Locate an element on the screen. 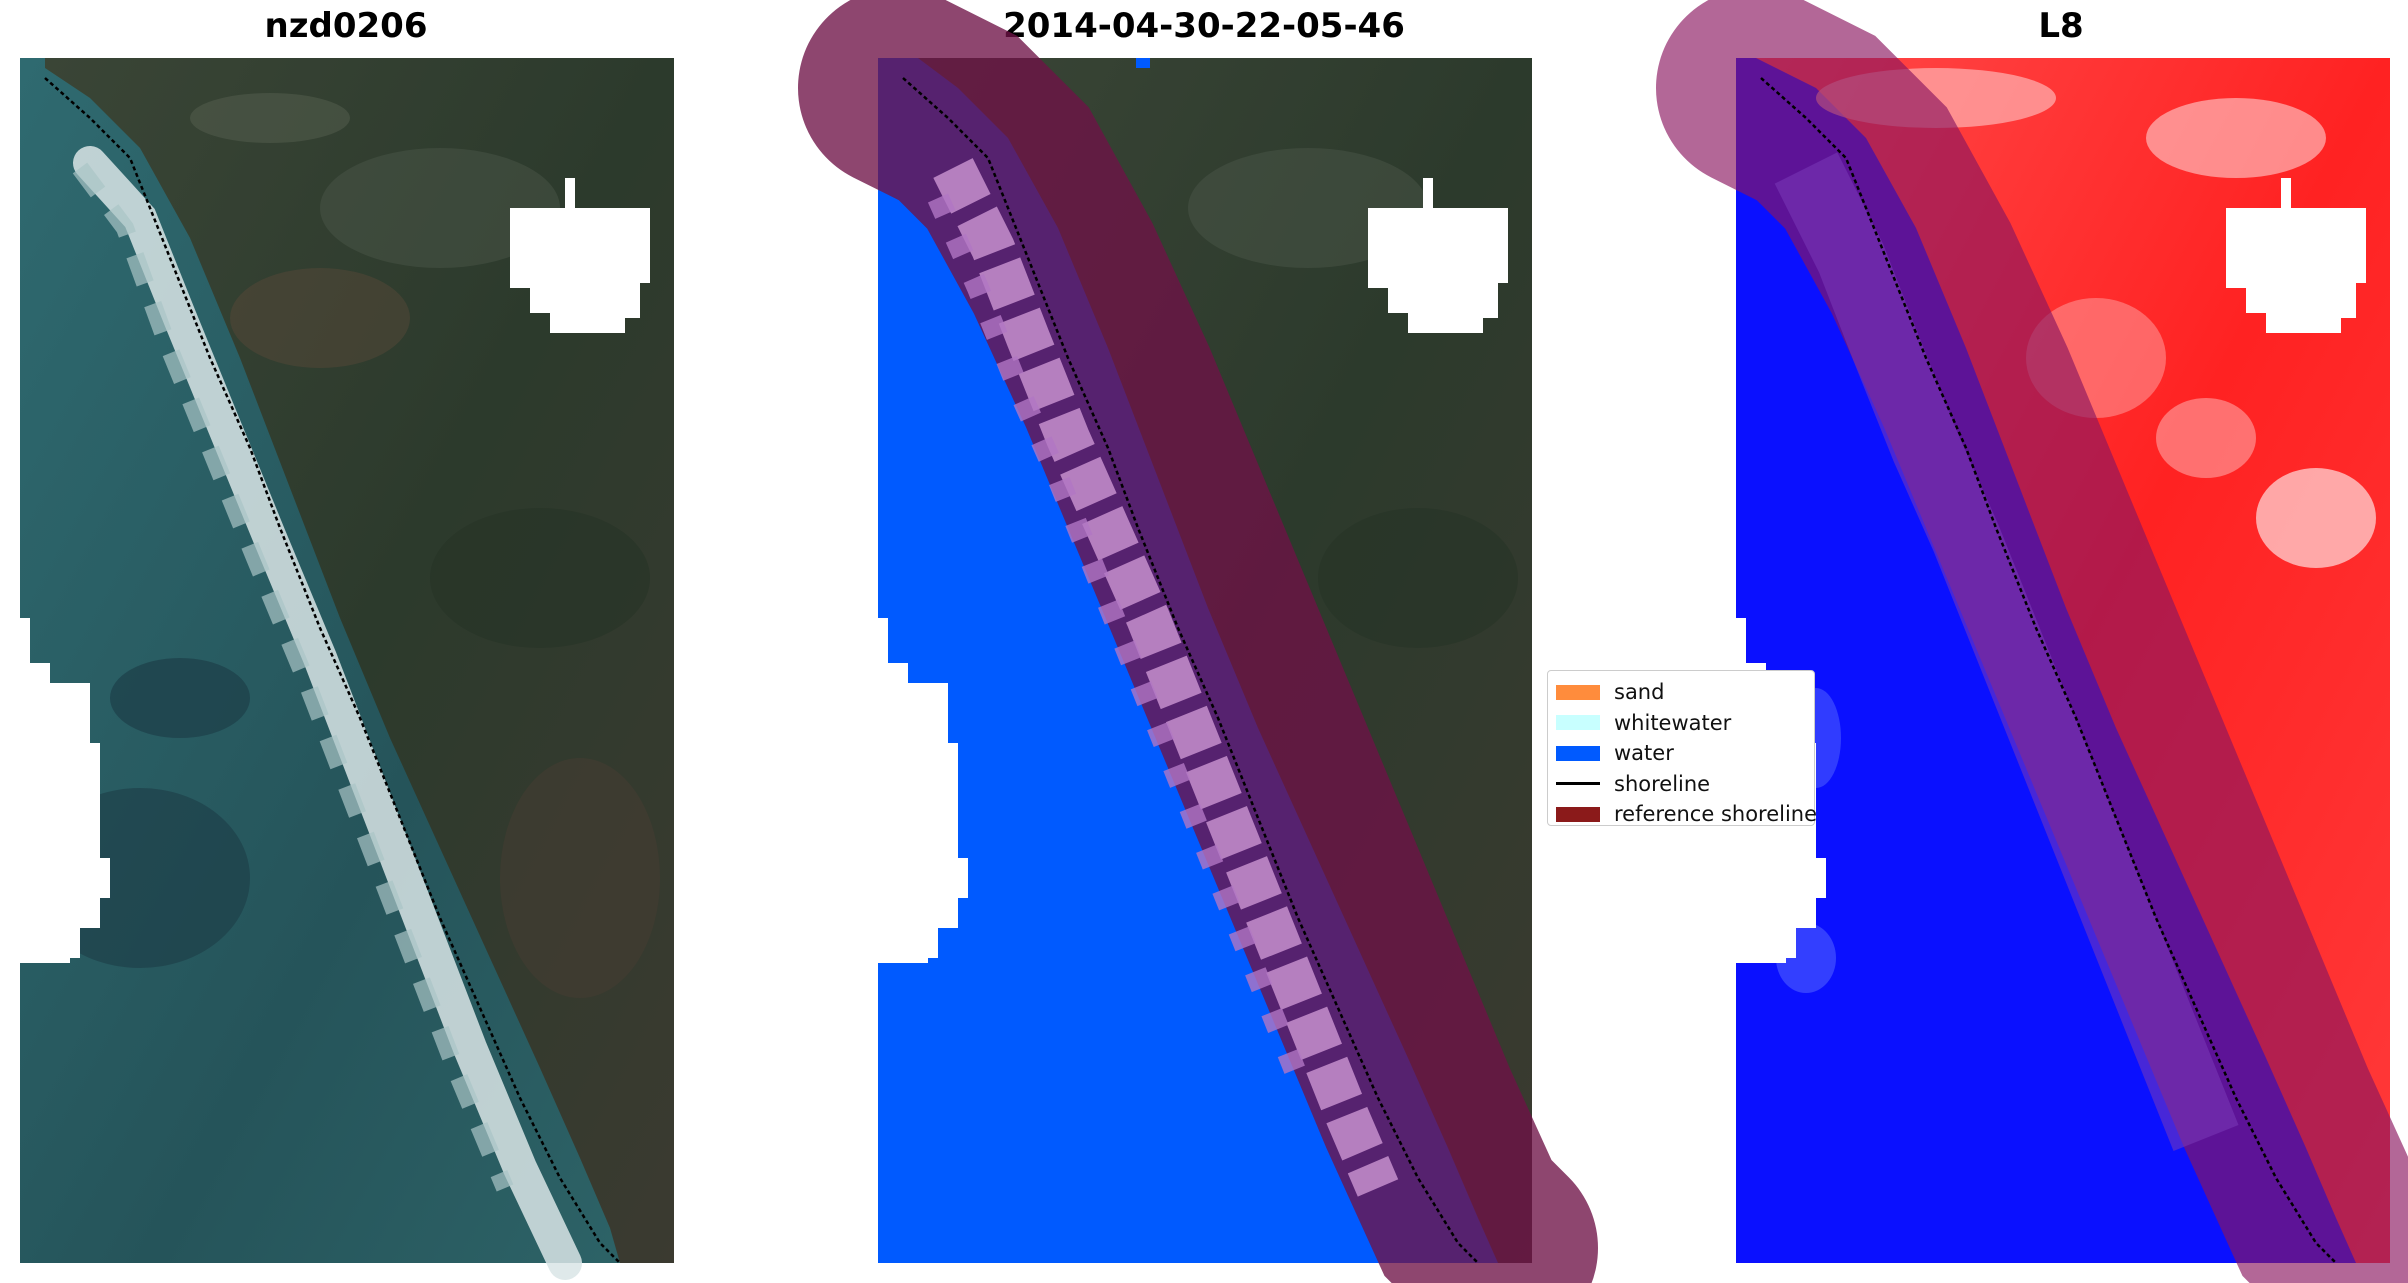 Image resolution: width=2408 pixels, height=1283 pixels. reference-shoreline-swatch is located at coordinates (1578, 814).